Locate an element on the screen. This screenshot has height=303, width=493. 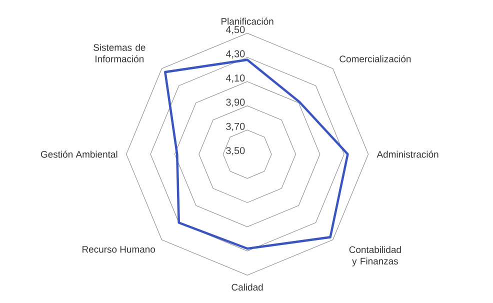
y-tick-label: 4,50 is located at coordinates (235, 30).